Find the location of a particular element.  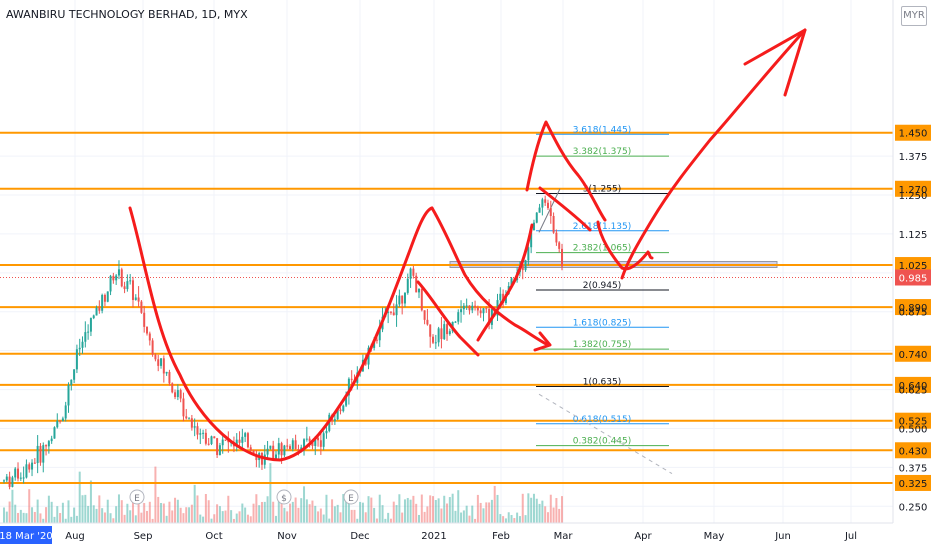

time-tick-label: 2021 is located at coordinates (433, 536).